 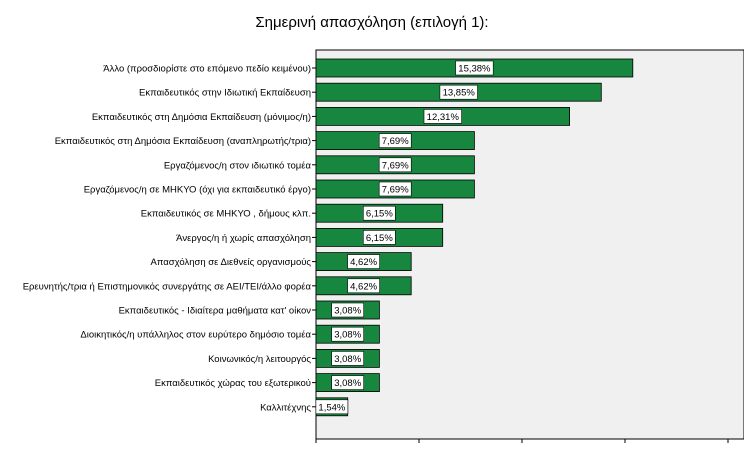 I want to click on category-label: Εργαζόμενος/η στον ιδιωτικό τομέα, so click(x=238, y=165).